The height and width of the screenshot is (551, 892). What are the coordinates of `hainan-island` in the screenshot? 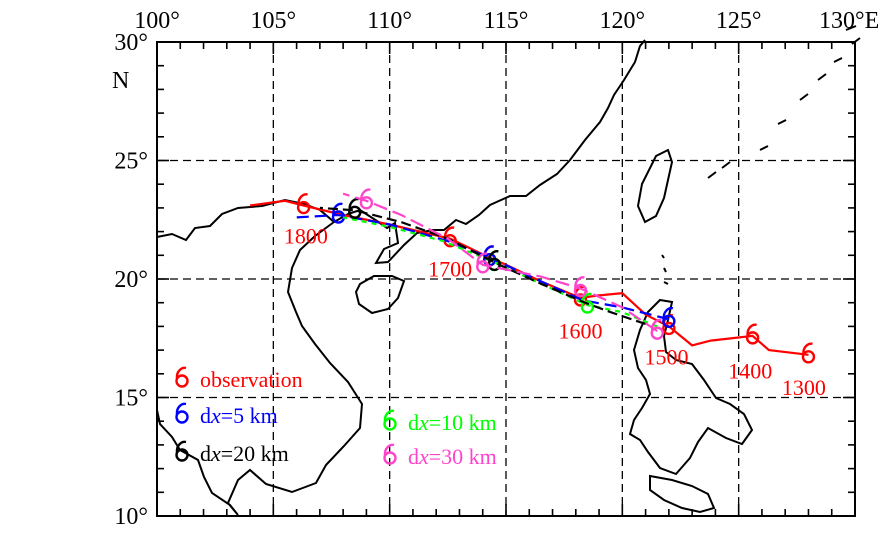 It's located at (380, 295).